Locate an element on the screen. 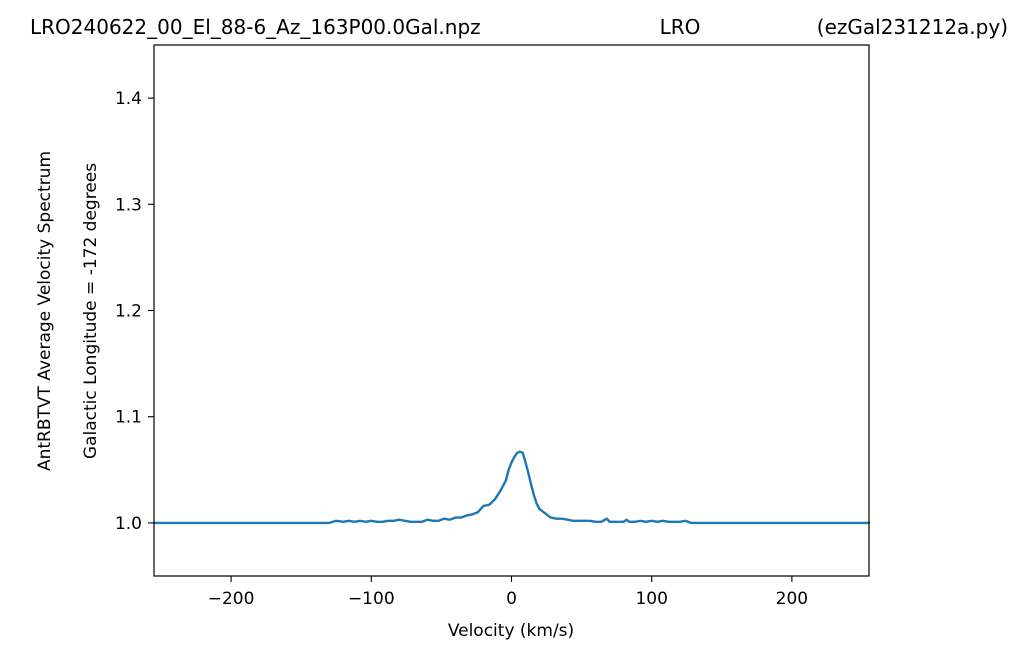 The height and width of the screenshot is (654, 1024). spectrum-series-line is located at coordinates (511, 487).